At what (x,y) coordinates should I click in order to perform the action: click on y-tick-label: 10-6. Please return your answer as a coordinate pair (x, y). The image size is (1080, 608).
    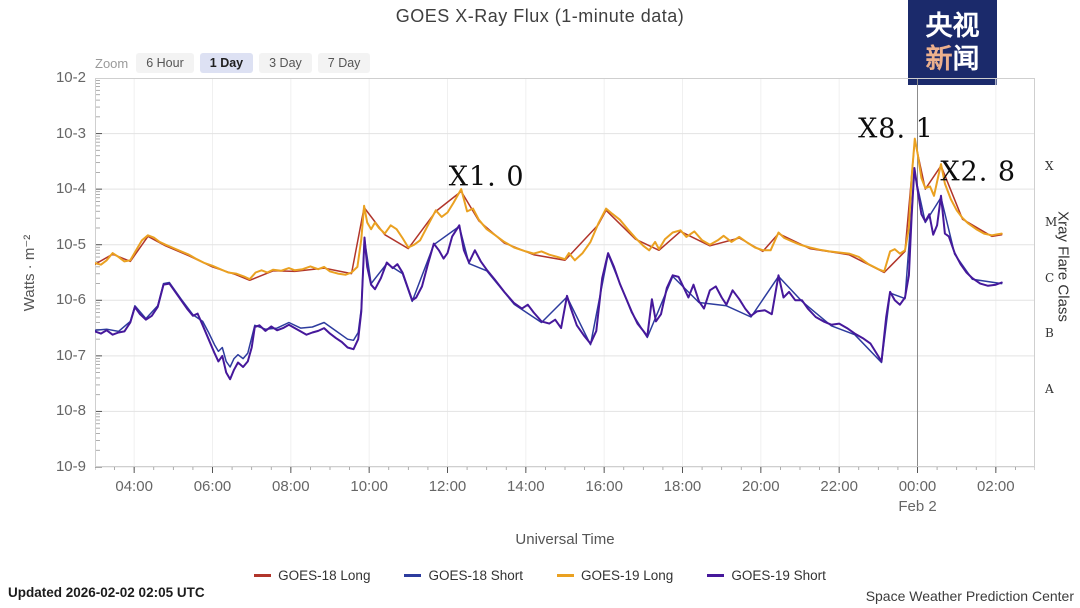
    Looking at the image, I should click on (70, 300).